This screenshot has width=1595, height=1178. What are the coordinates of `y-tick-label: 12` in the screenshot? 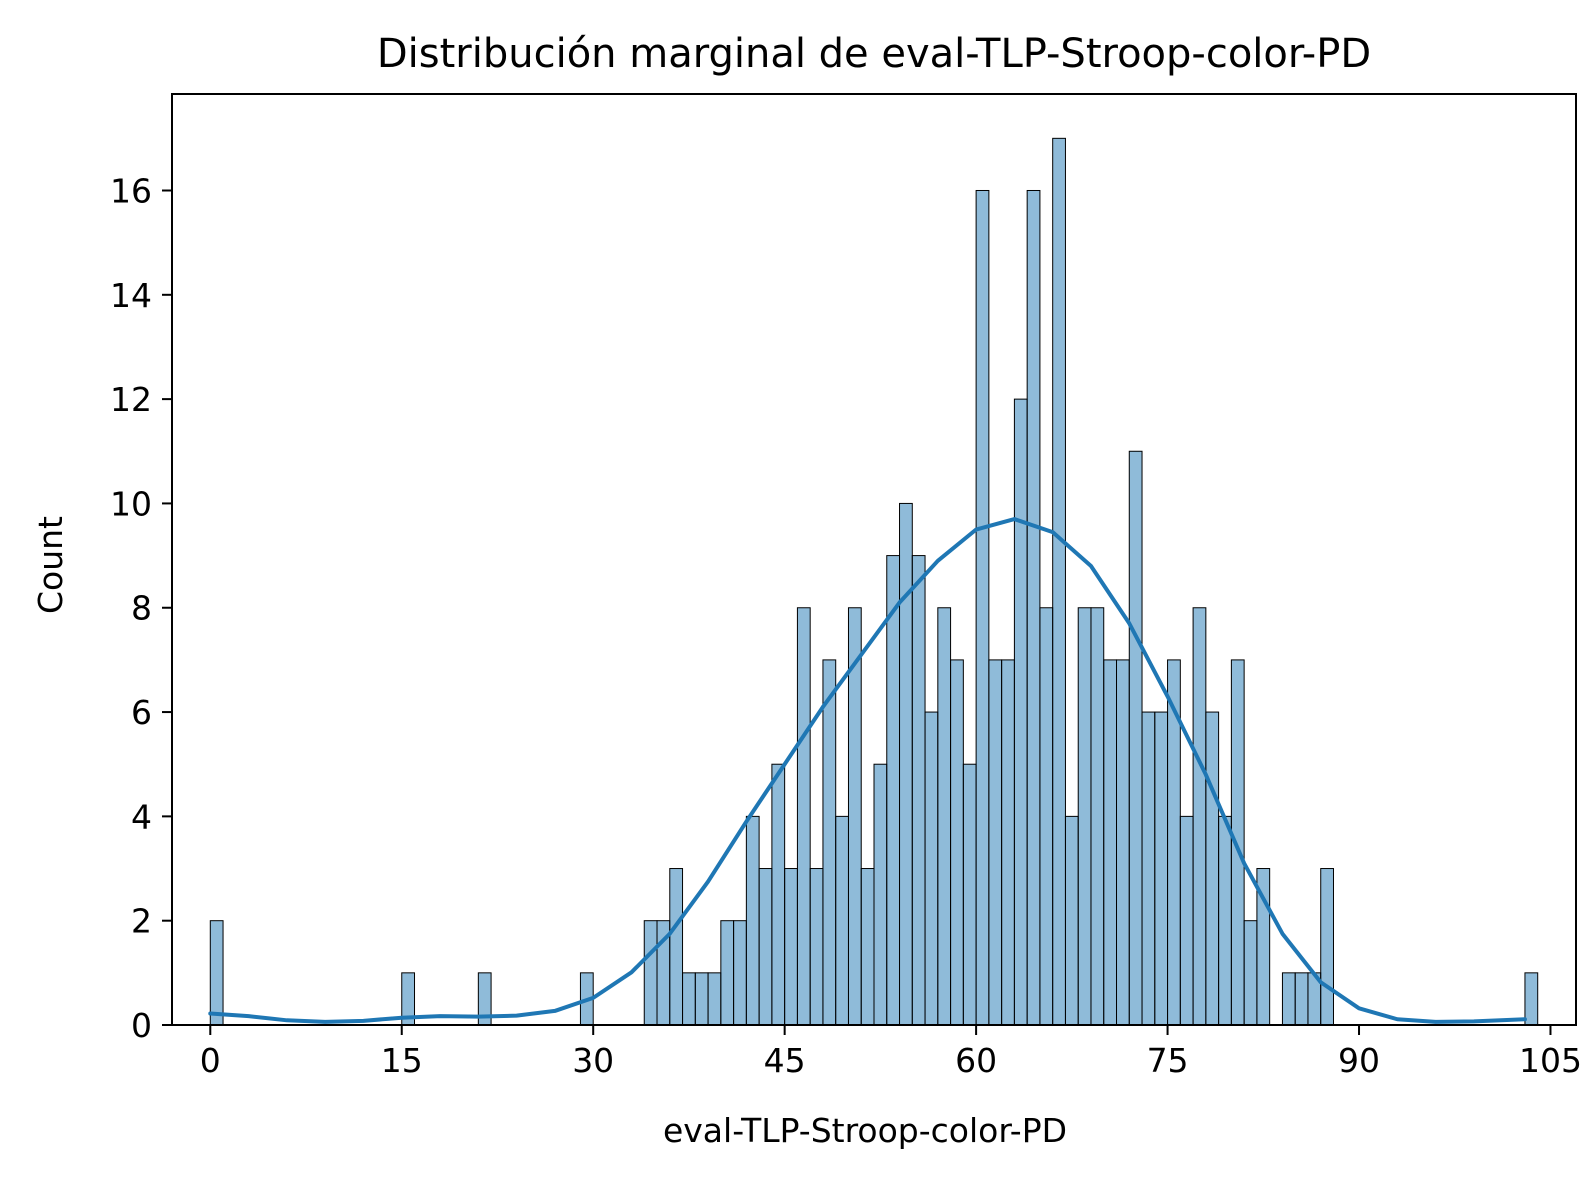 It's located at (131, 399).